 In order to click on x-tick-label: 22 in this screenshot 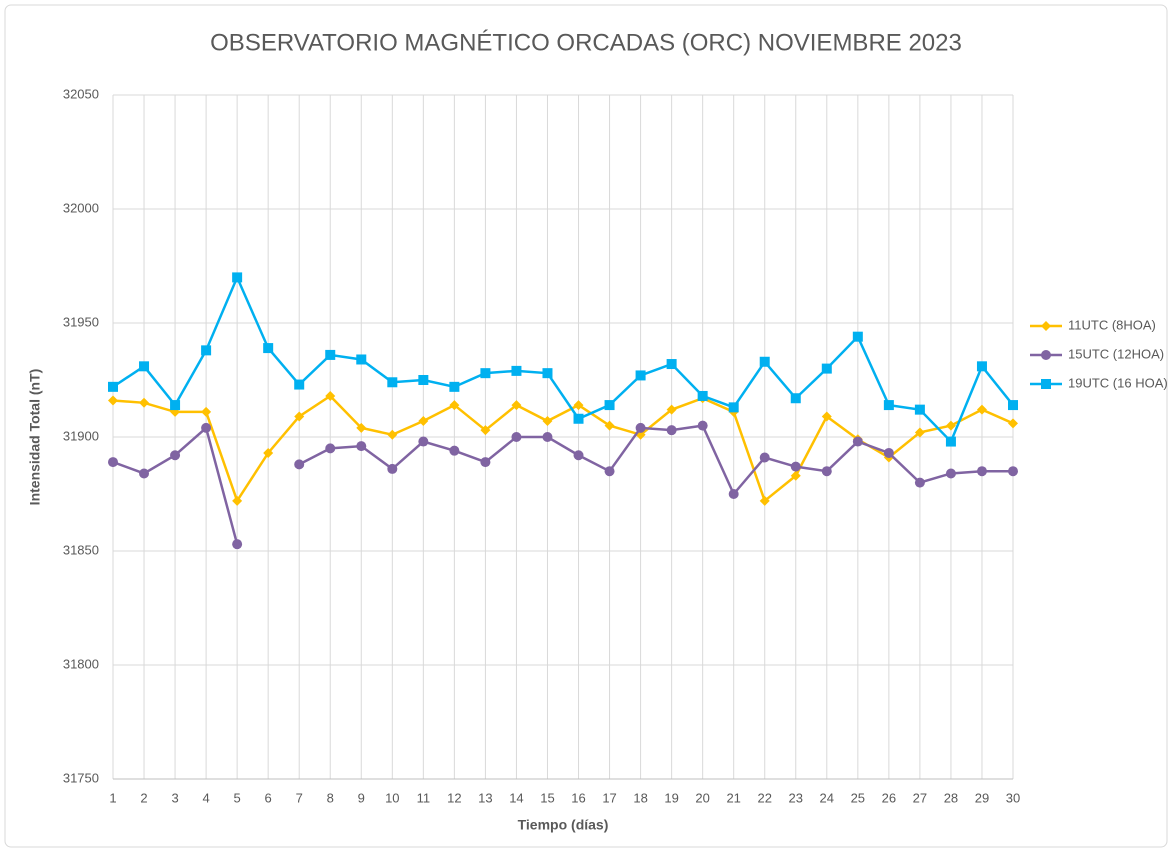, I will do `click(764, 797)`.